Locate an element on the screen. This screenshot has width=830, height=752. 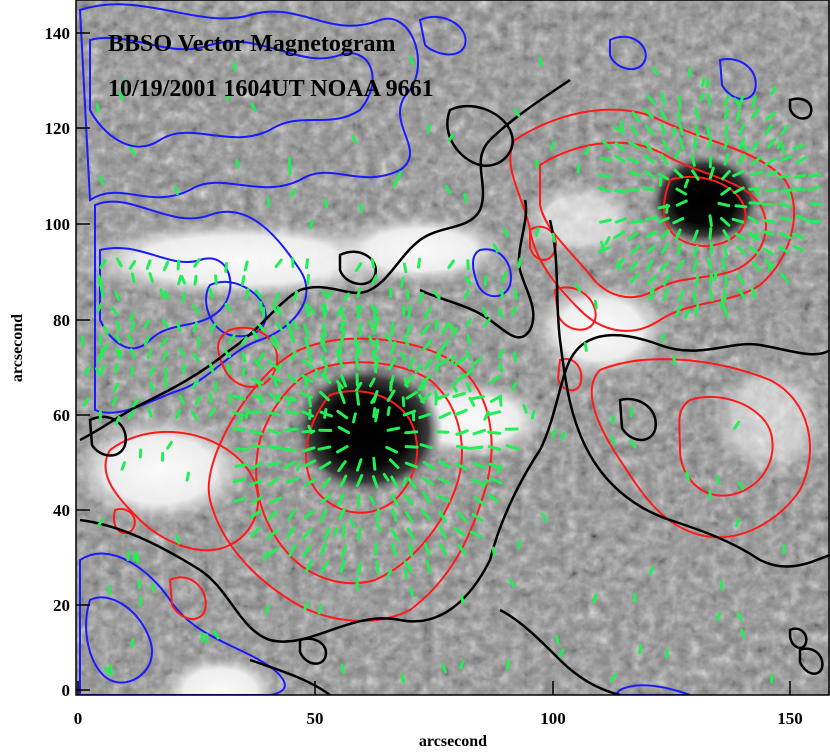
y-tick-label: 120 is located at coordinates (58, 128).